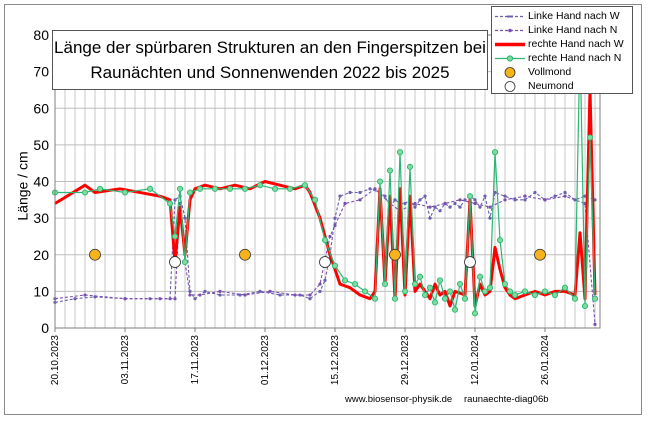 The image size is (647, 421). What do you see at coordinates (576, 44) in the screenshot?
I see `legend-label: rechte Hand nach W` at bounding box center [576, 44].